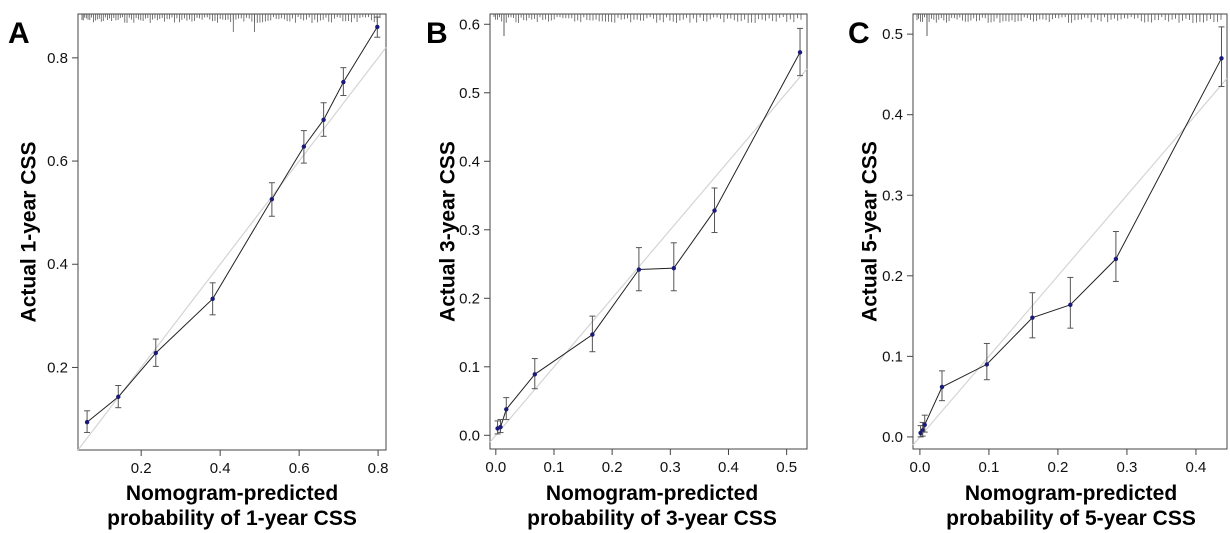 The height and width of the screenshot is (533, 1230). I want to click on panel-letter: C, so click(859, 33).